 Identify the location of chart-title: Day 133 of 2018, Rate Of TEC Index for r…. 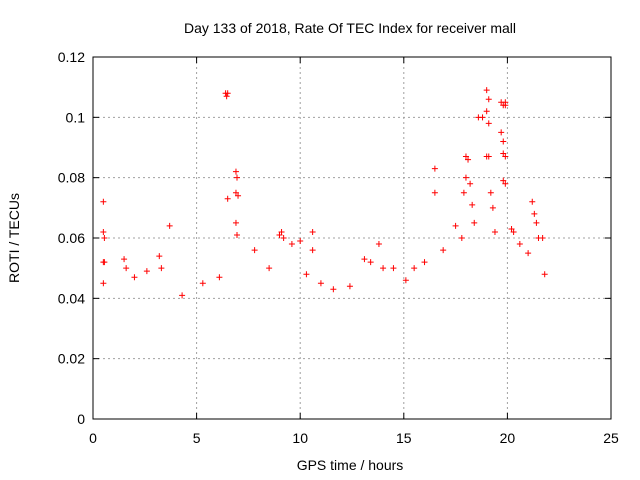
(350, 28).